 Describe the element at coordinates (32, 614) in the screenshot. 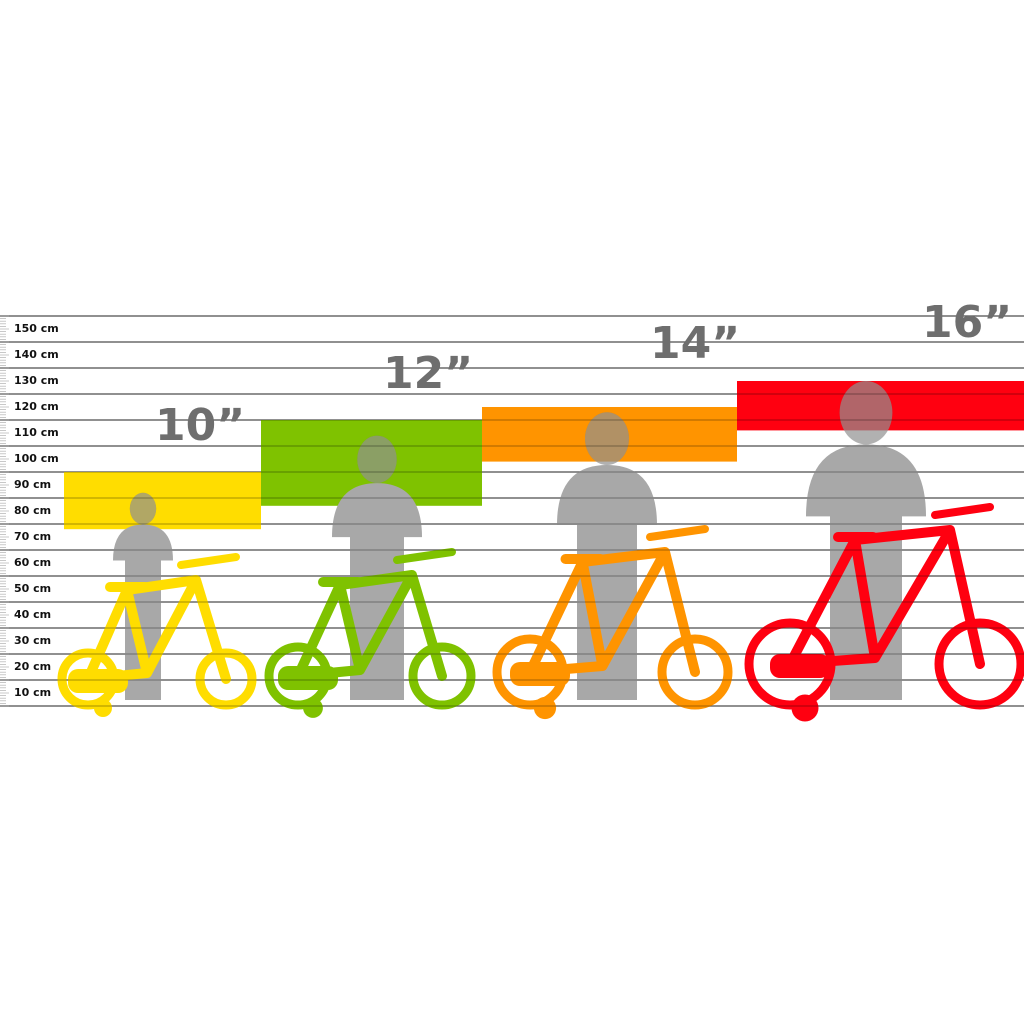

I see `y-tick-label: 40 cm` at that location.